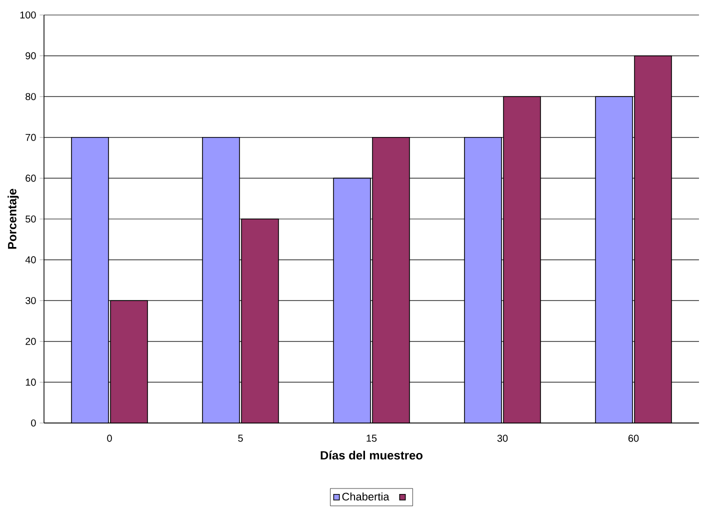 The height and width of the screenshot is (527, 717). What do you see at coordinates (31, 382) in the screenshot?
I see `y-tick-label: 10` at bounding box center [31, 382].